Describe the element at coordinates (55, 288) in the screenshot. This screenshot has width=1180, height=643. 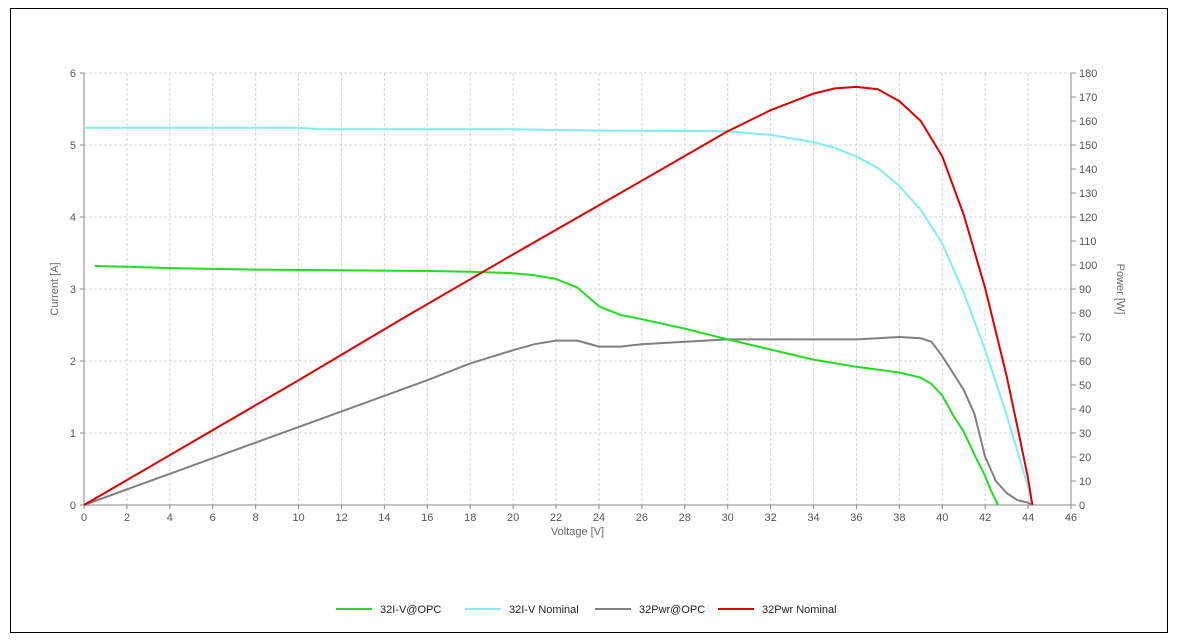
I see `y-axis-title-left: Current [A]` at that location.